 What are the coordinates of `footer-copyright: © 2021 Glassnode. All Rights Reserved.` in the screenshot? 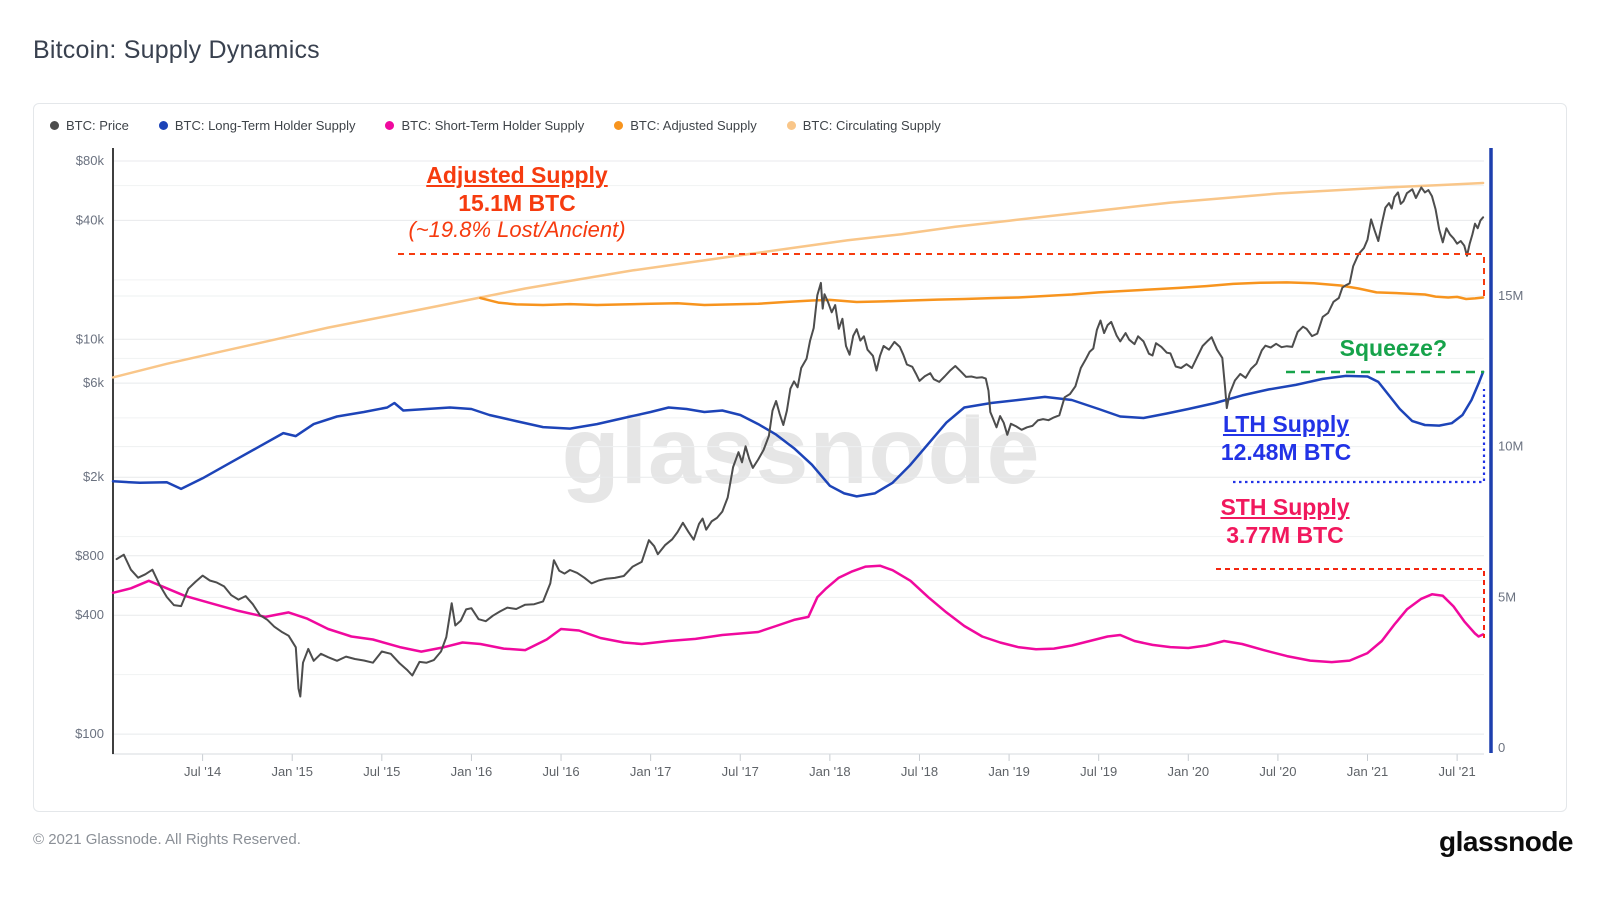 It's located at (167, 839).